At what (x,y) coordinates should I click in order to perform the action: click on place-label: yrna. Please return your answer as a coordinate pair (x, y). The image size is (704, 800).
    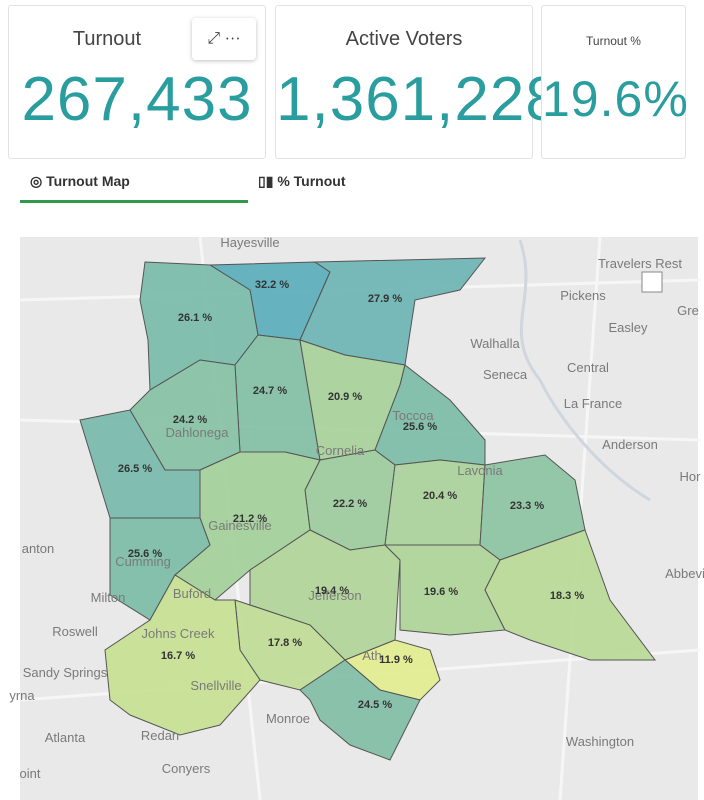
    Looking at the image, I should click on (22, 695).